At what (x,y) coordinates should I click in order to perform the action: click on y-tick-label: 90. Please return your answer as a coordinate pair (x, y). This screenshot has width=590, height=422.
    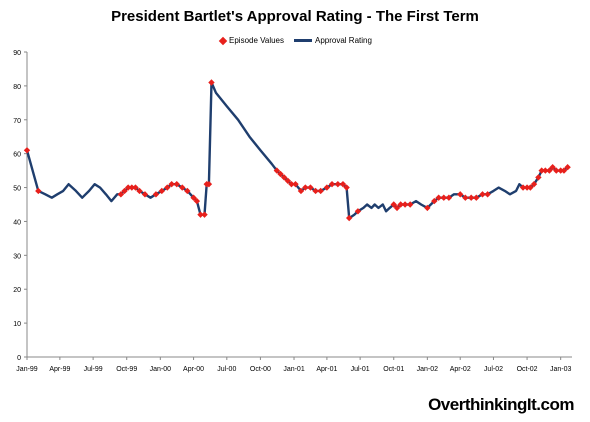
    Looking at the image, I should click on (17, 53).